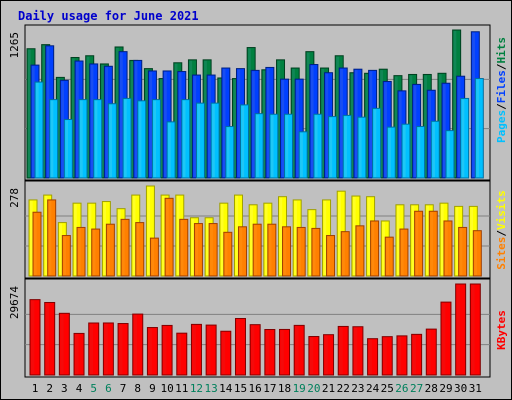  Describe the element at coordinates (475, 388) in the screenshot. I see `day-tick-label: 31` at that location.